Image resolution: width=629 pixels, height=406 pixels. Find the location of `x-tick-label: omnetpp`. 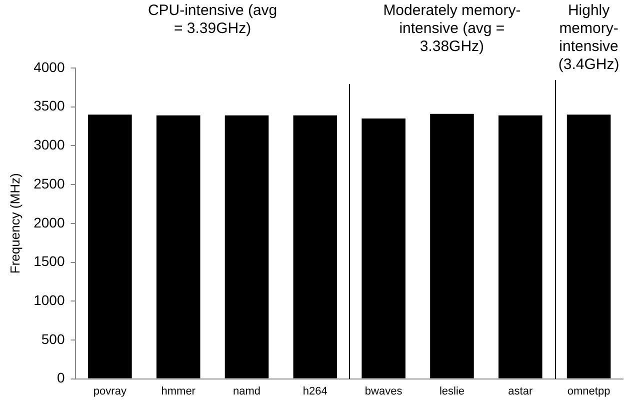

x-tick-label: omnetpp is located at coordinates (588, 391).